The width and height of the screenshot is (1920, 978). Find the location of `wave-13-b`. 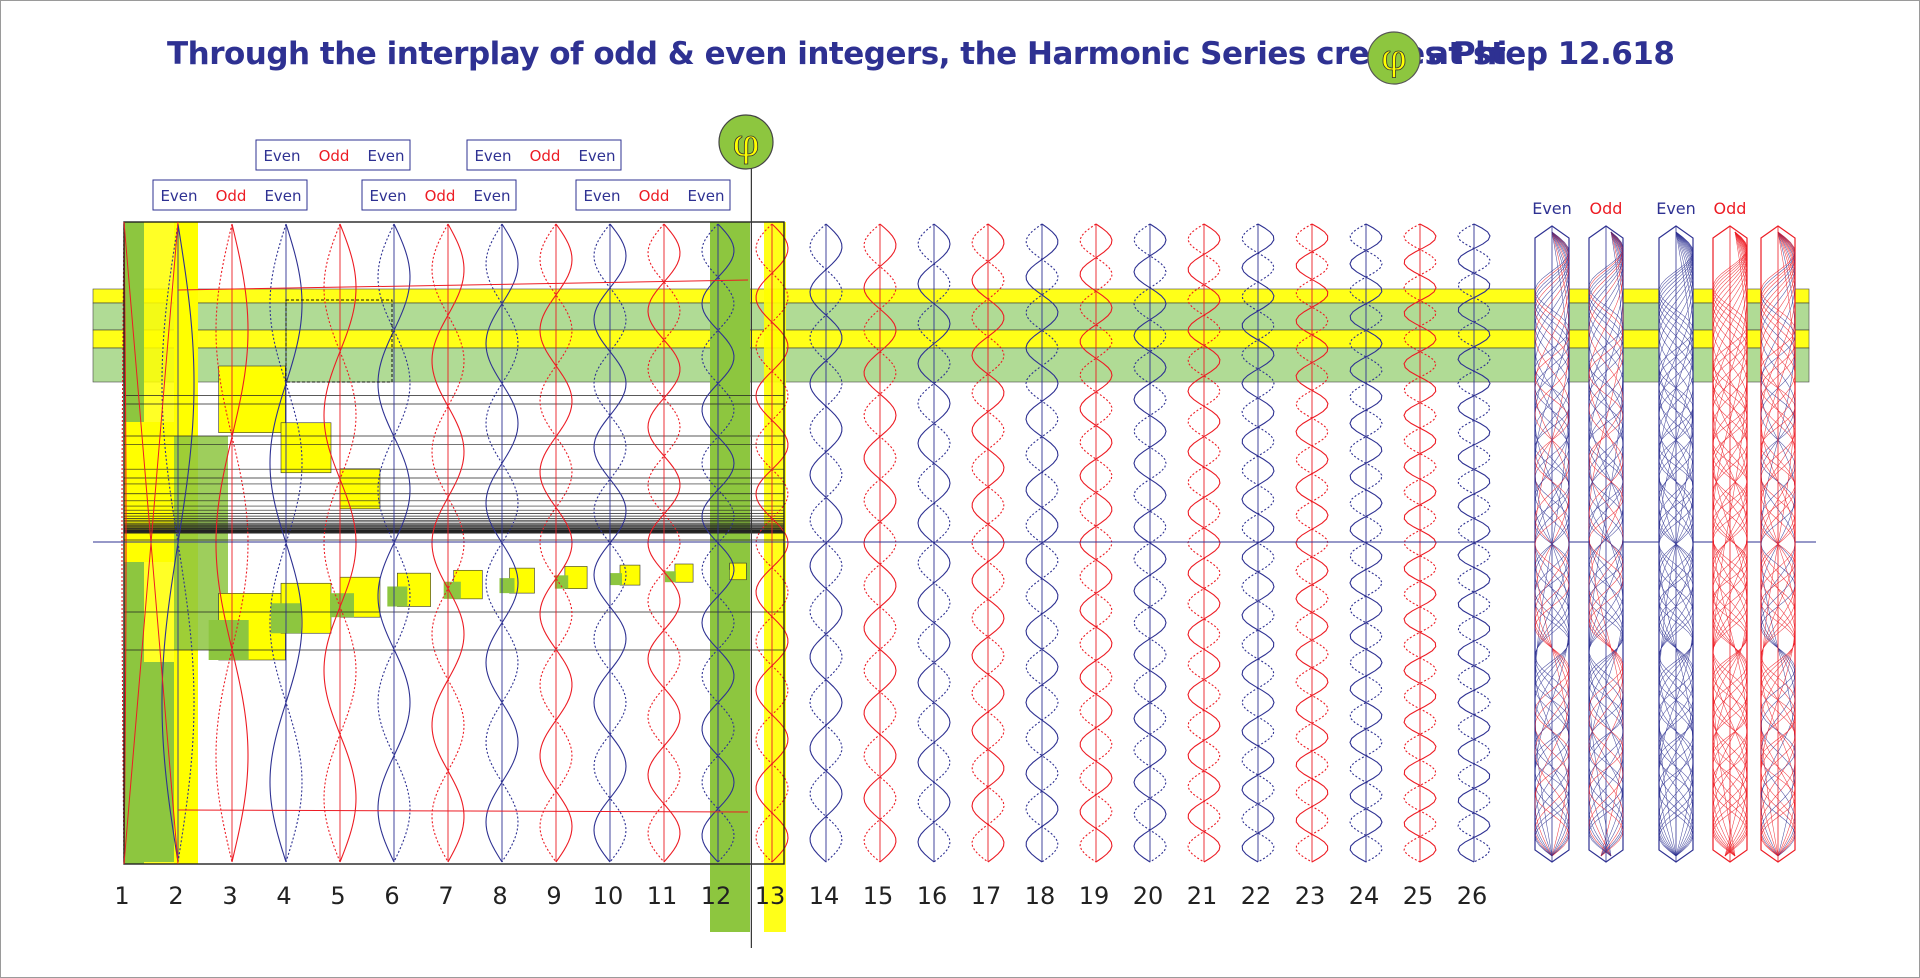

wave-13-b is located at coordinates (772, 543).